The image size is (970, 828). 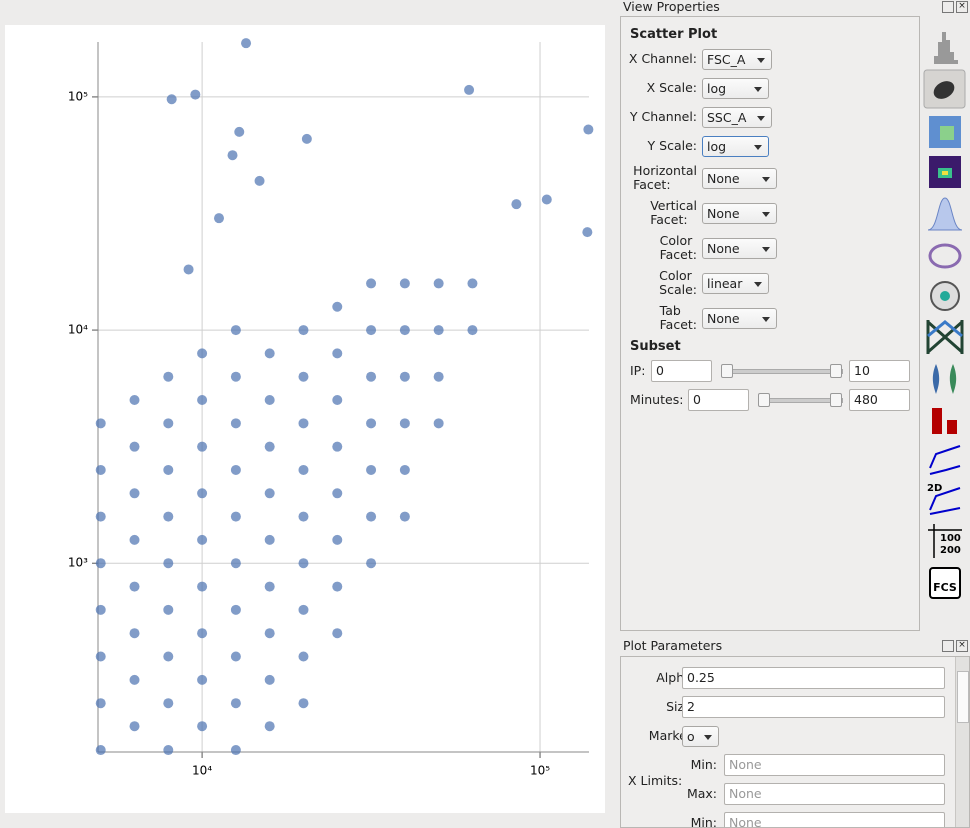 What do you see at coordinates (945, 460) in the screenshot?
I see `line-icon` at bounding box center [945, 460].